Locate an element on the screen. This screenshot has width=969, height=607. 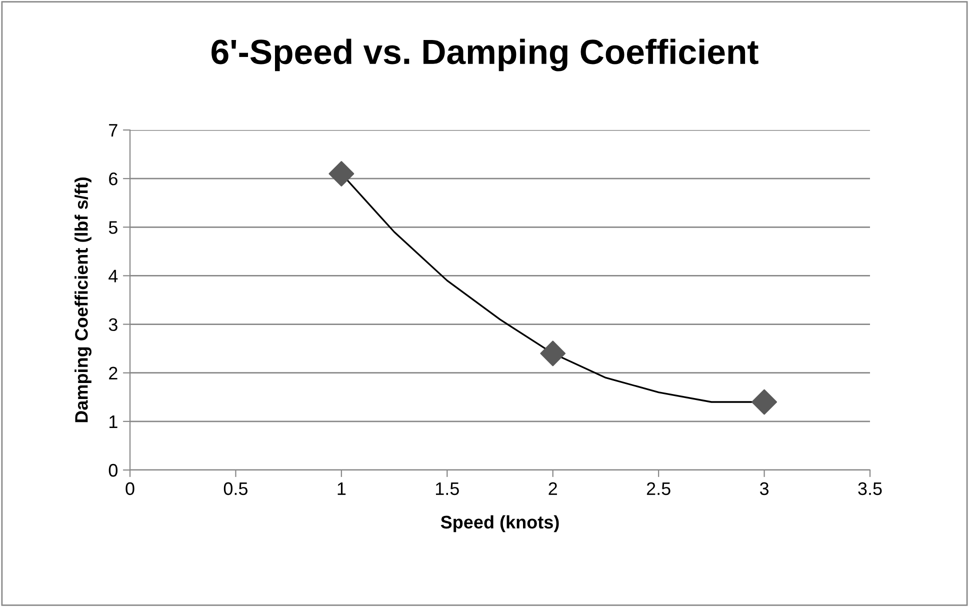
x-tick-label: 0 is located at coordinates (130, 489).